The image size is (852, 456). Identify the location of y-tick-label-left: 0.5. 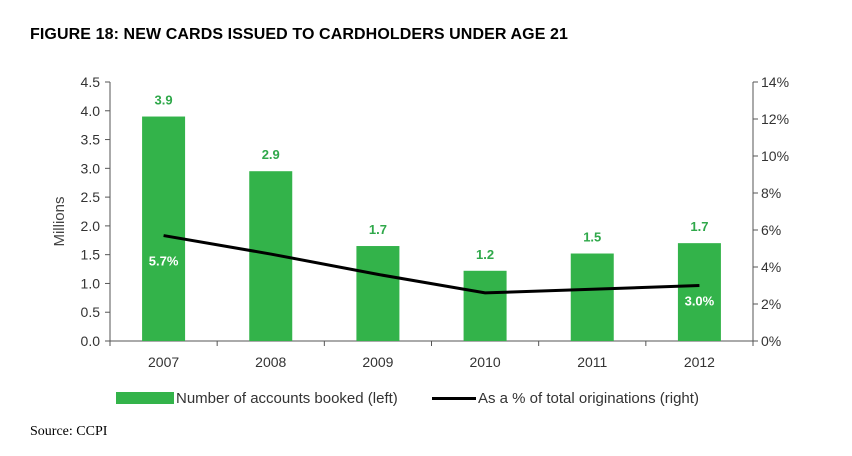
(91, 312).